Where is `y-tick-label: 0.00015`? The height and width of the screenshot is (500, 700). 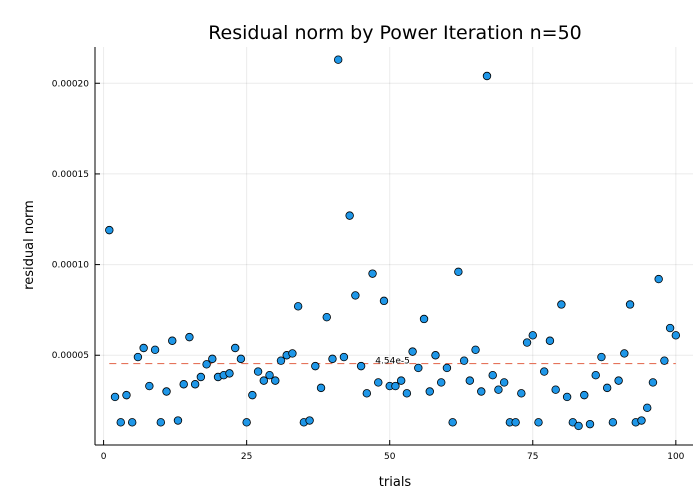
y-tick-label: 0.00015 is located at coordinates (70, 175).